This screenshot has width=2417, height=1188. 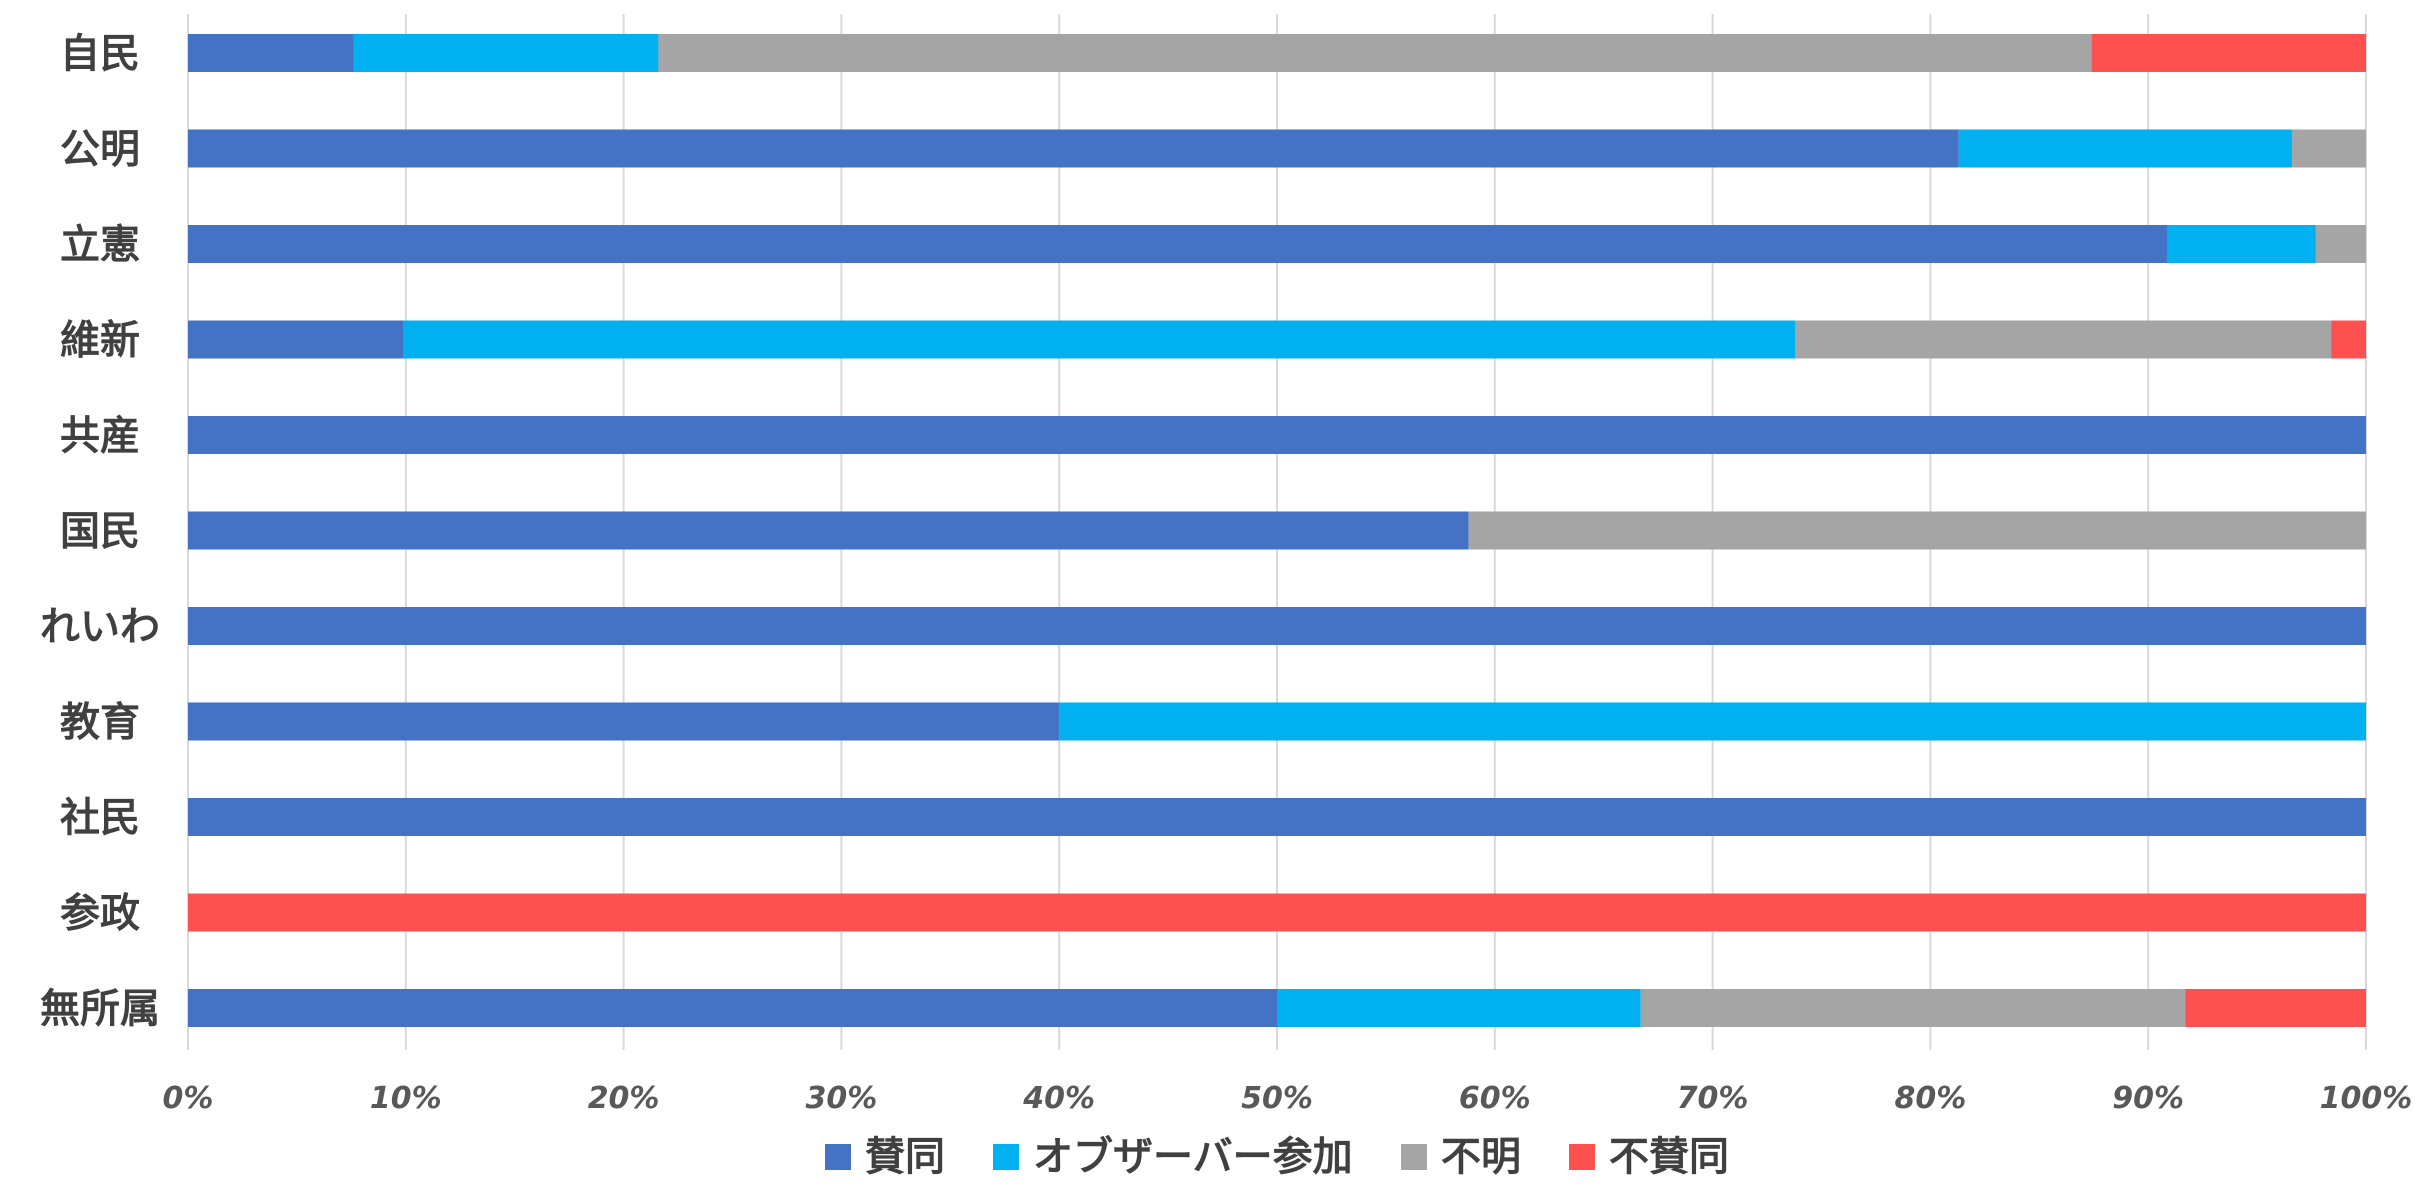 I want to click on tick-label: 30%, so click(x=841, y=1098).